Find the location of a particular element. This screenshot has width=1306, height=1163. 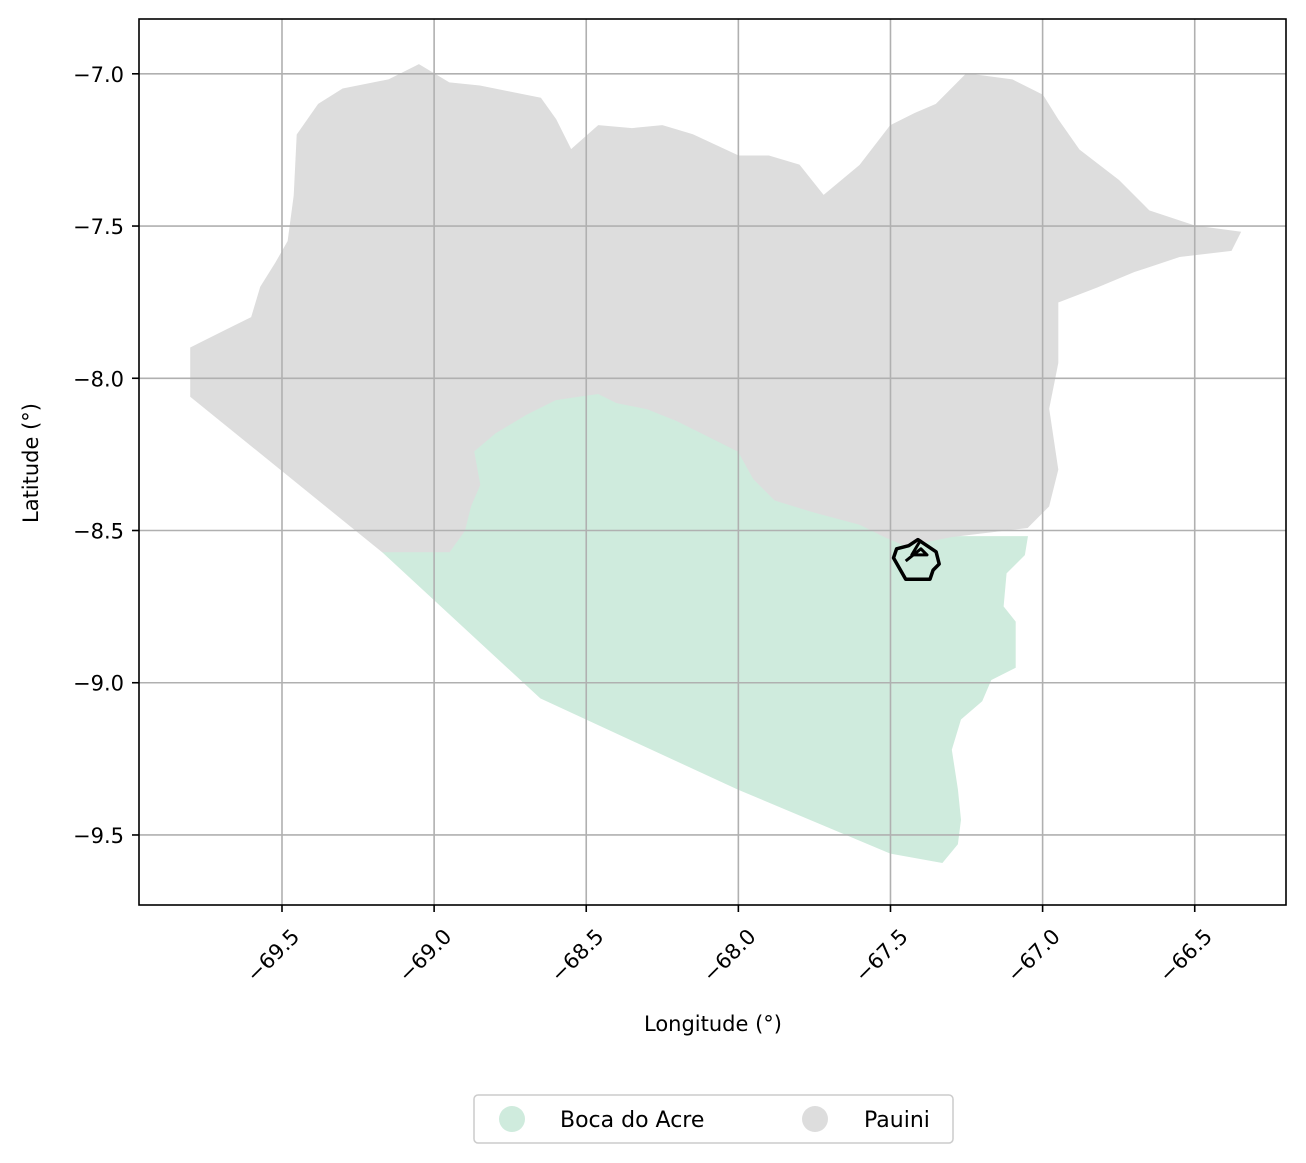

y-tick-label: −8.5 is located at coordinates (98, 532).